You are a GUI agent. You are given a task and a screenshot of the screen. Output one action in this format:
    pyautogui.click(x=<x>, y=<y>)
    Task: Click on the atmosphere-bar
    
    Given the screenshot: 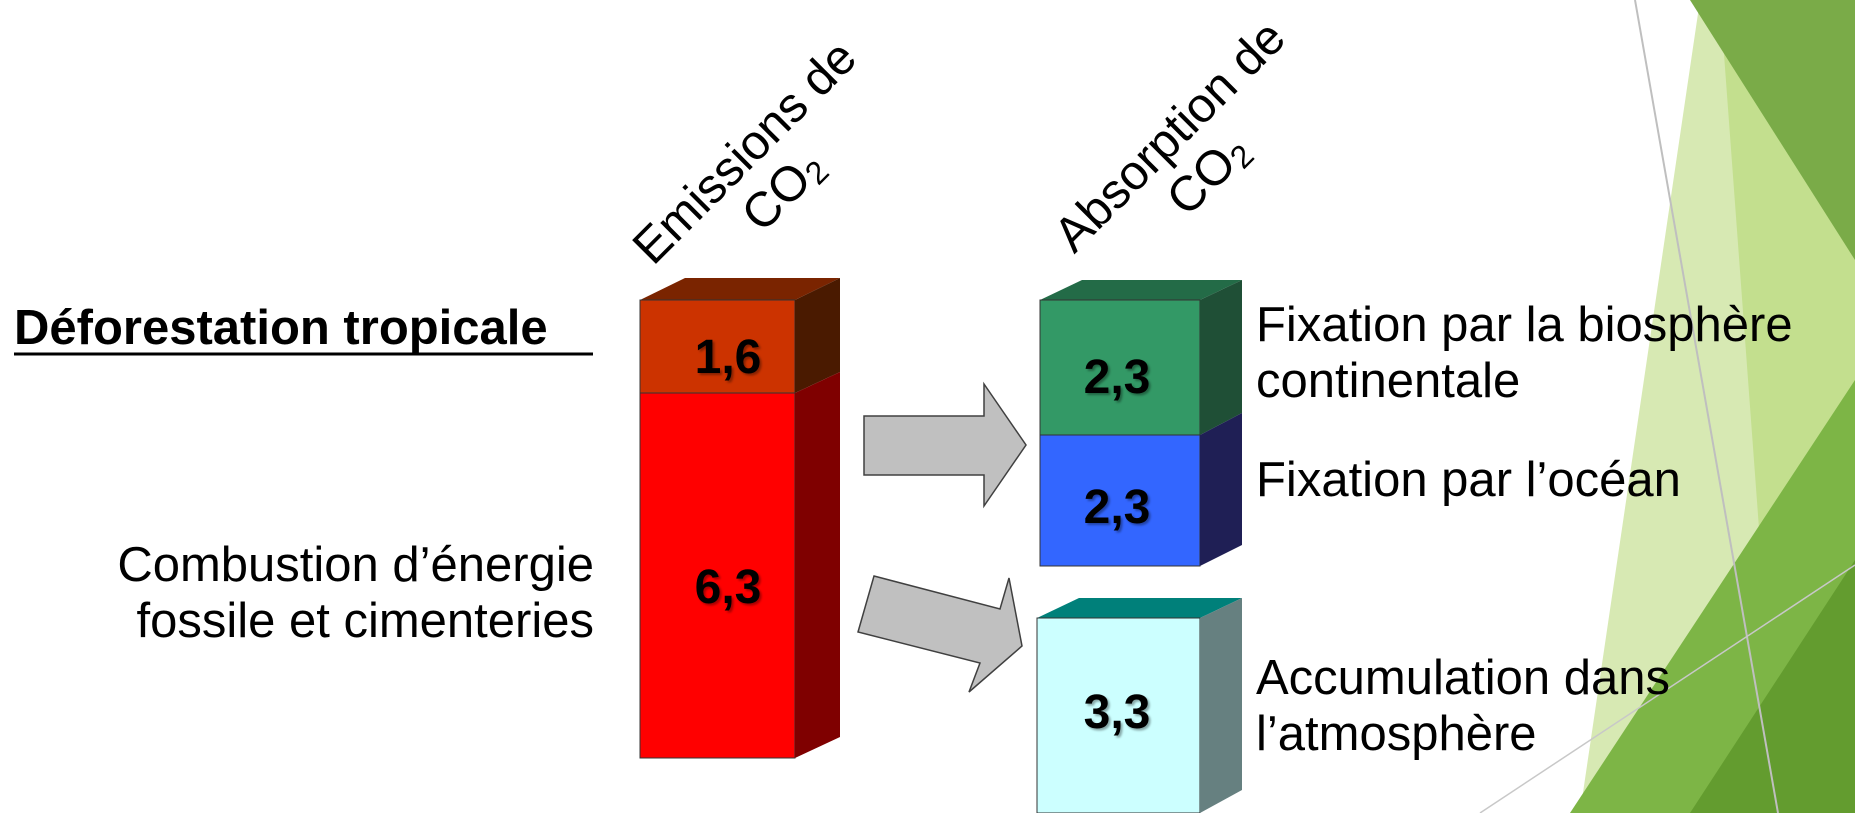 What is the action you would take?
    pyautogui.click(x=1139, y=705)
    